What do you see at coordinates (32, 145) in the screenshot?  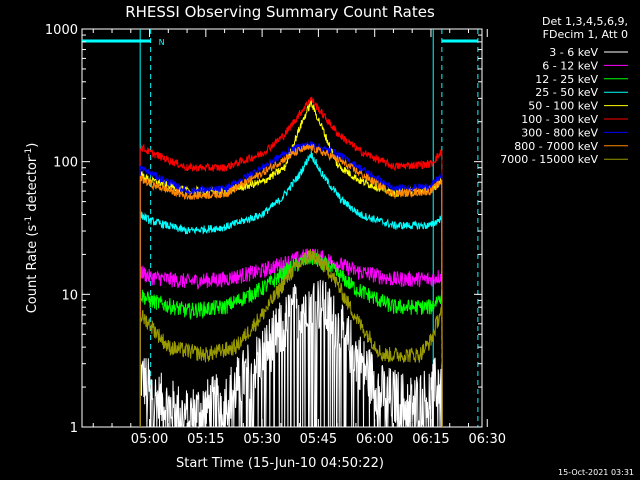 I see `y-axis-label-end: )` at bounding box center [32, 145].